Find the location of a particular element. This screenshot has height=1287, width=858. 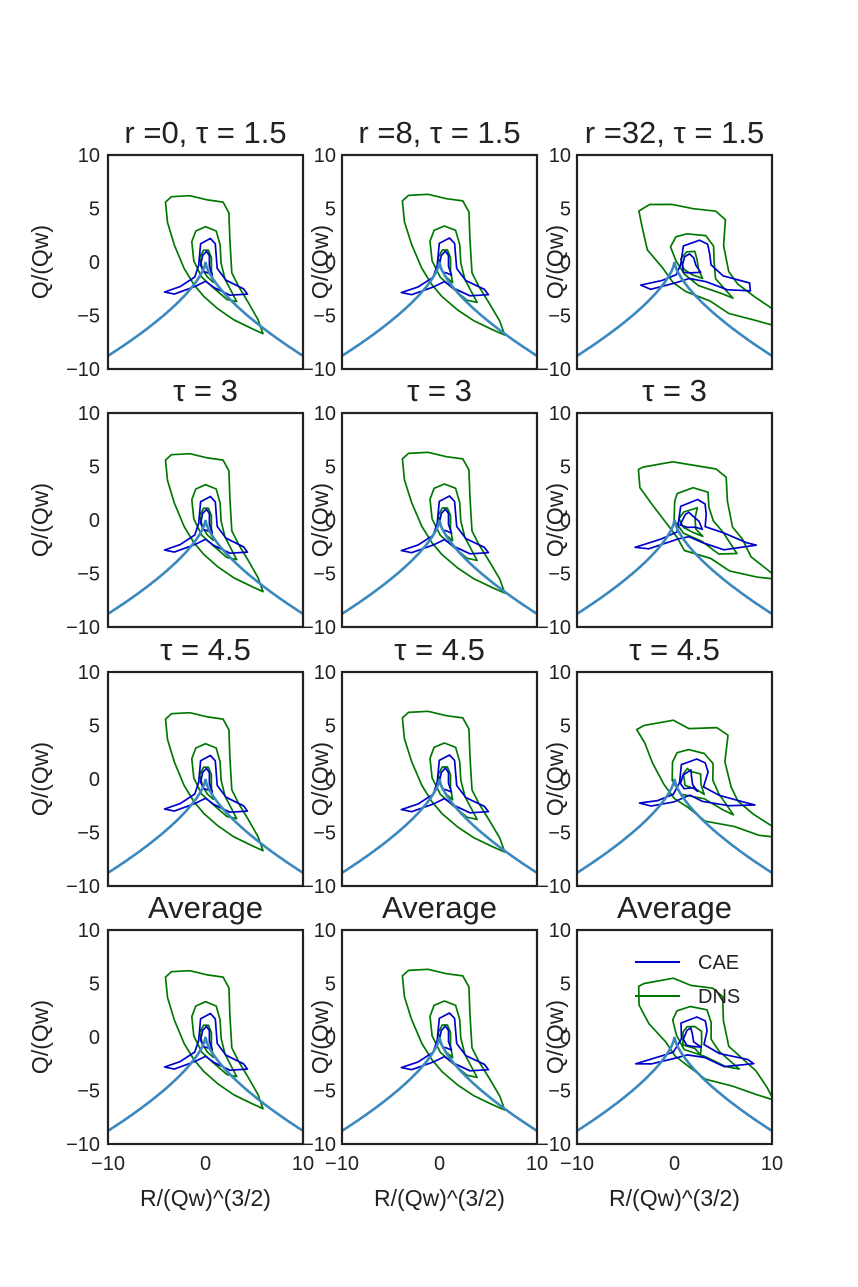

y-tick-label: 5 is located at coordinates (94, 210).